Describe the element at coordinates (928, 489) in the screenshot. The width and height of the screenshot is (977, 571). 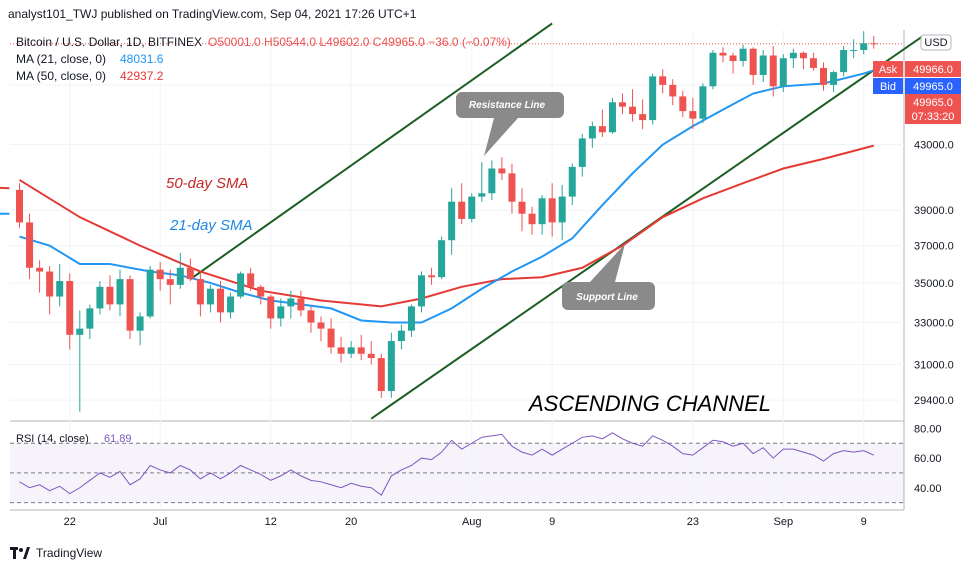
I see `rsi-tick-label: 40.00` at that location.